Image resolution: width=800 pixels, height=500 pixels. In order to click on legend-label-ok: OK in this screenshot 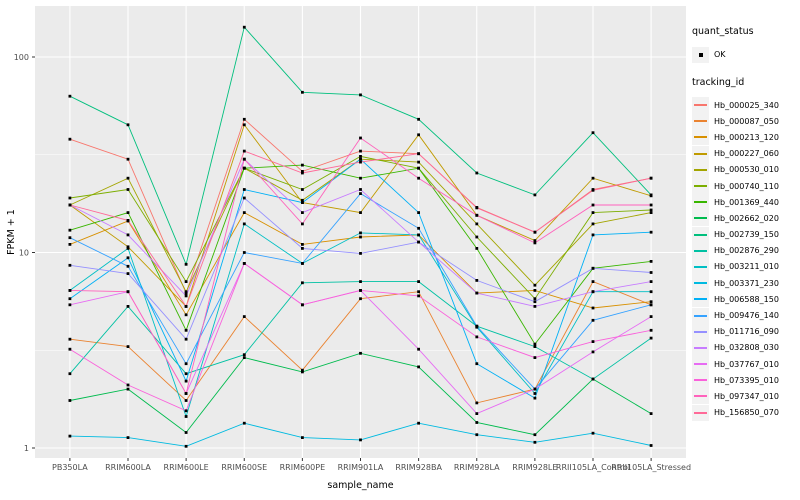, I will do `click(720, 54)`.